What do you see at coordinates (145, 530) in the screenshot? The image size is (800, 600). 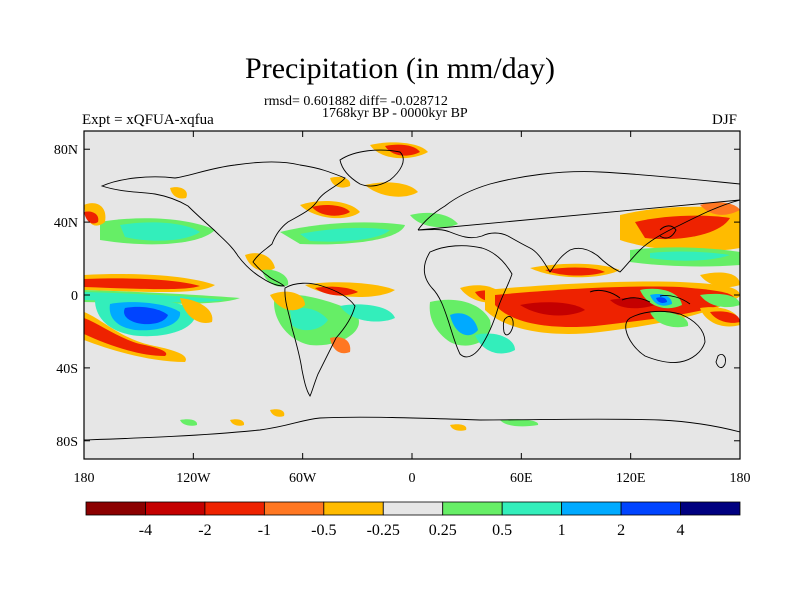 I see `colorbar-label: -4` at bounding box center [145, 530].